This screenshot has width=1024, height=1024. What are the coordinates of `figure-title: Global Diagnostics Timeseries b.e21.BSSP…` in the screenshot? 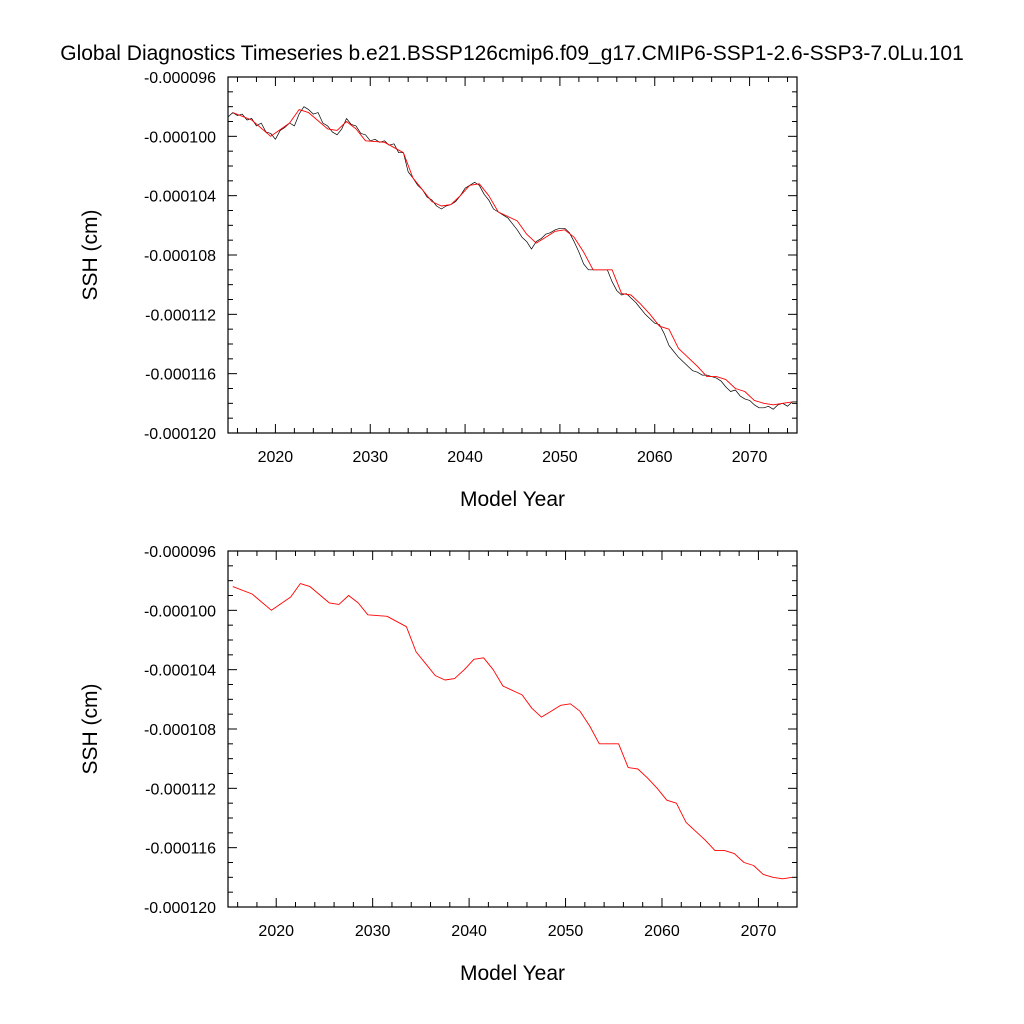 It's located at (512, 53).